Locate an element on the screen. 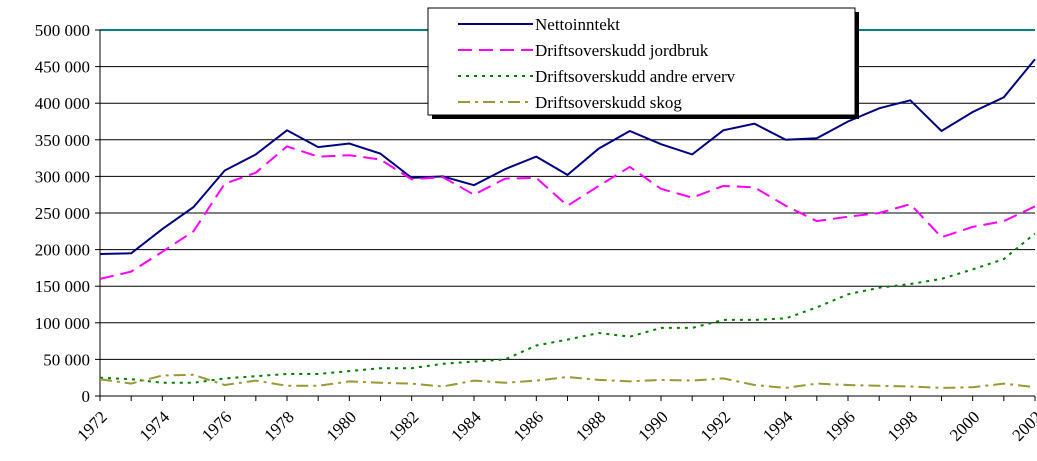 Image resolution: width=1037 pixels, height=461 pixels. x-tick-label: 1972 is located at coordinates (91, 425).